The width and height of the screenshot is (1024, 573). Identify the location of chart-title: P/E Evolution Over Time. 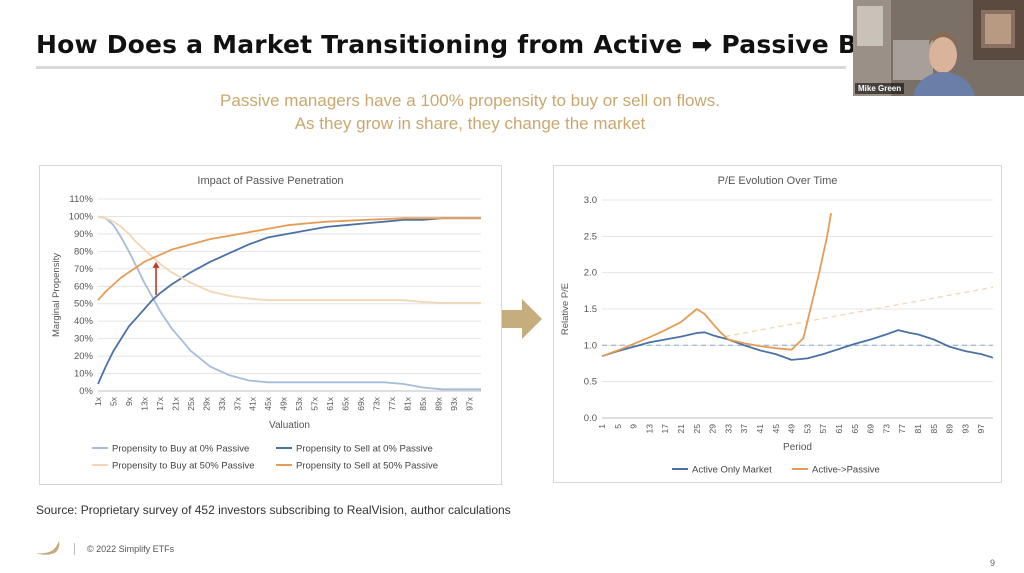
(778, 181).